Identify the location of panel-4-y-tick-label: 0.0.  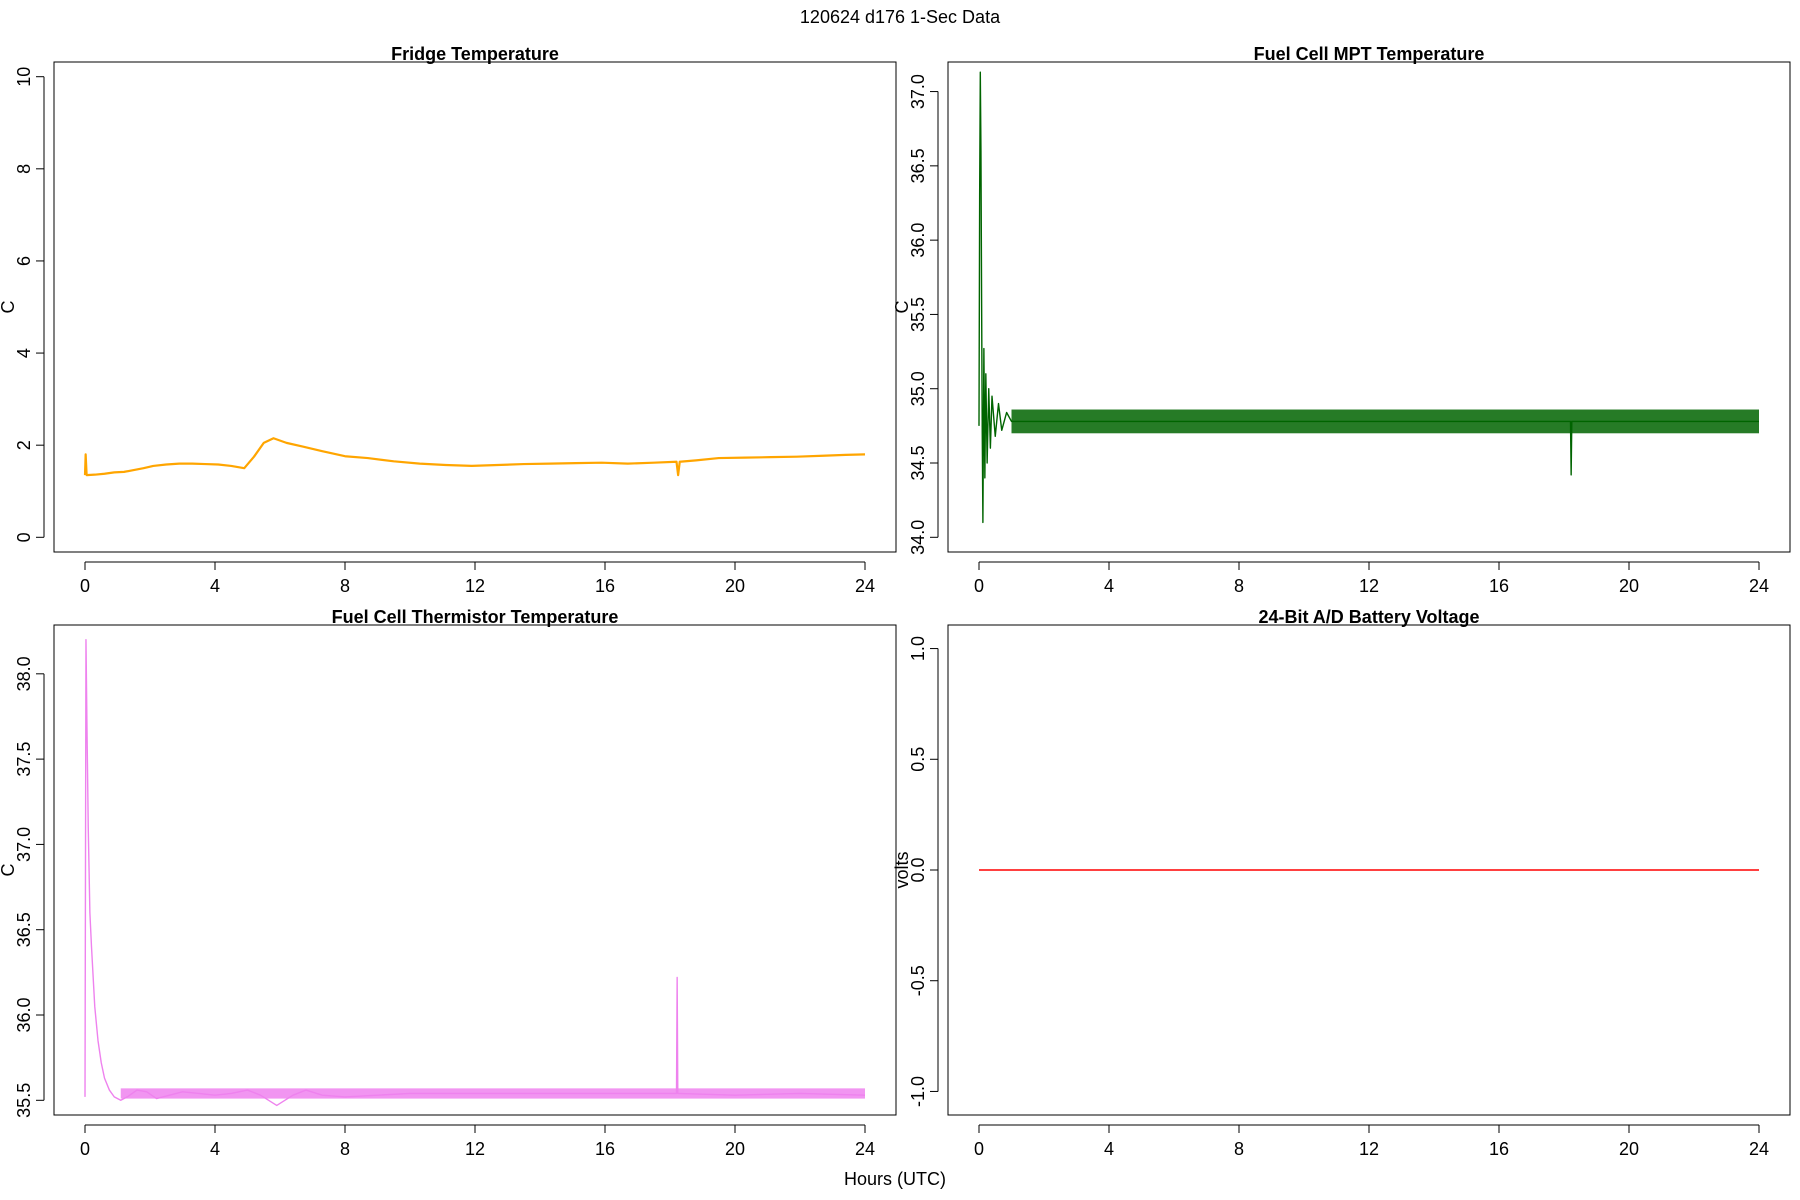
(918, 869).